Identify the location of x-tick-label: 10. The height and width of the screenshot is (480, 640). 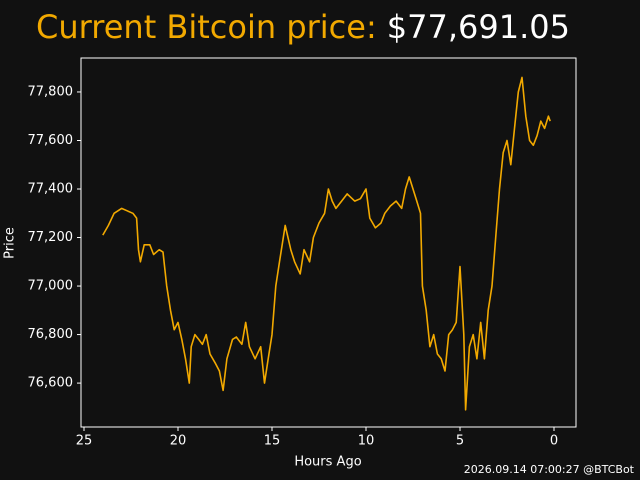
(366, 441).